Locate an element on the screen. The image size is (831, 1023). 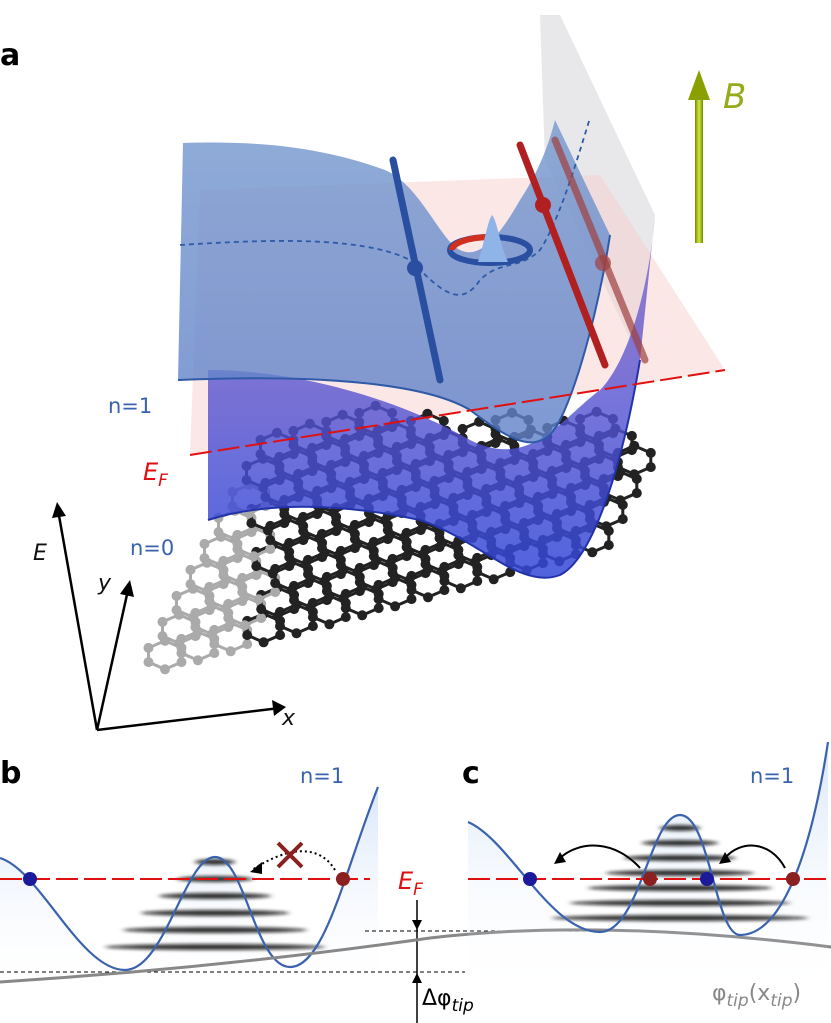
axis-label: E is located at coordinates (40, 553).